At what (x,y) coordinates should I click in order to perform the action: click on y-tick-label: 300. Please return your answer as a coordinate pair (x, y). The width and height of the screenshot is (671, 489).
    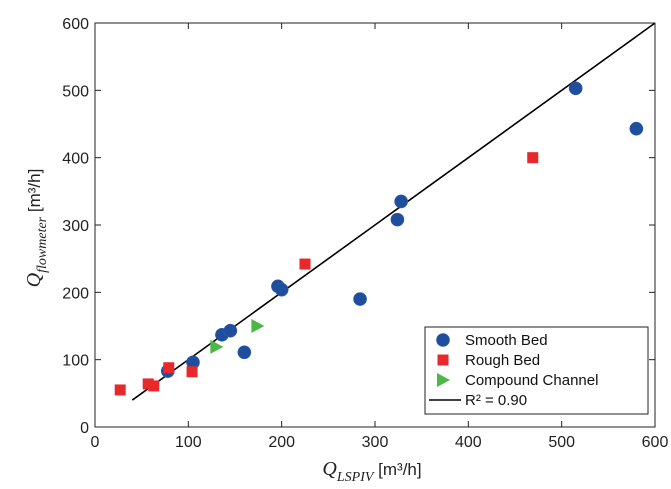
    Looking at the image, I should click on (75, 226).